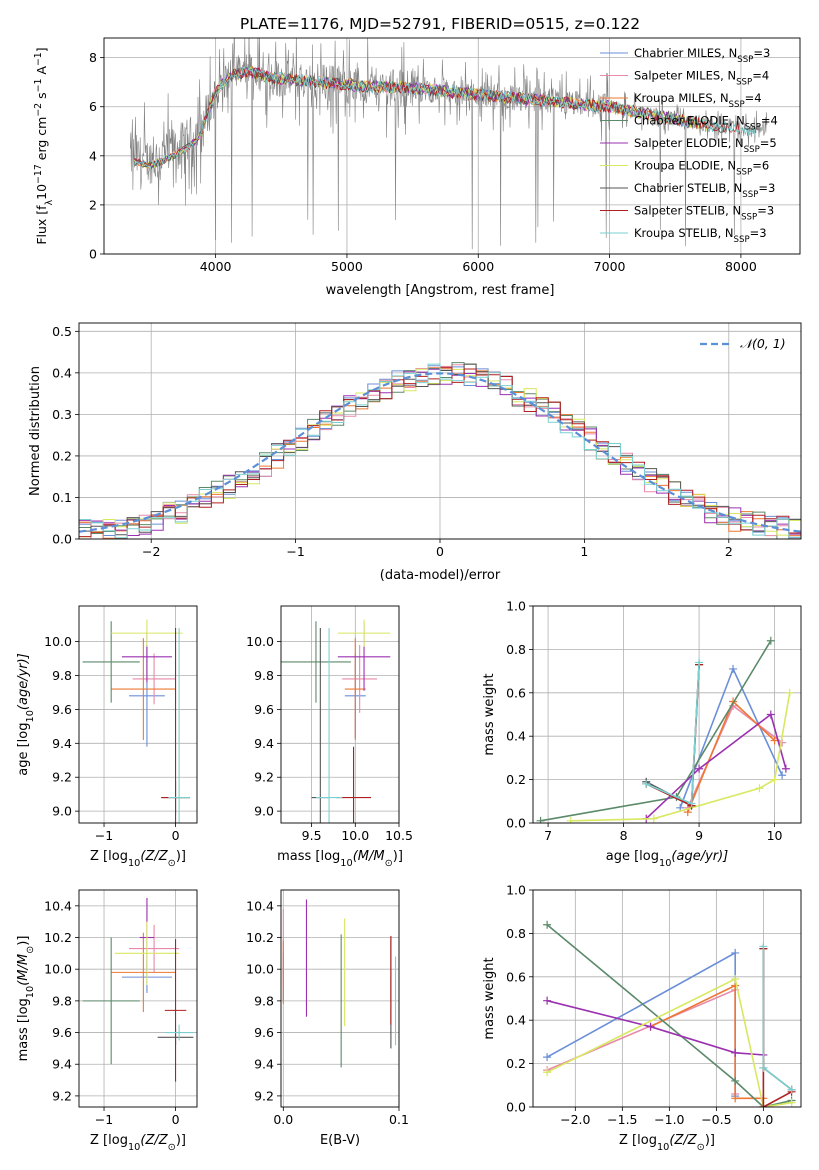 Image resolution: width=819 pixels, height=1170 pixels. What do you see at coordinates (716, 1119) in the screenshot?
I see `x-tick-label: −0.5` at bounding box center [716, 1119].